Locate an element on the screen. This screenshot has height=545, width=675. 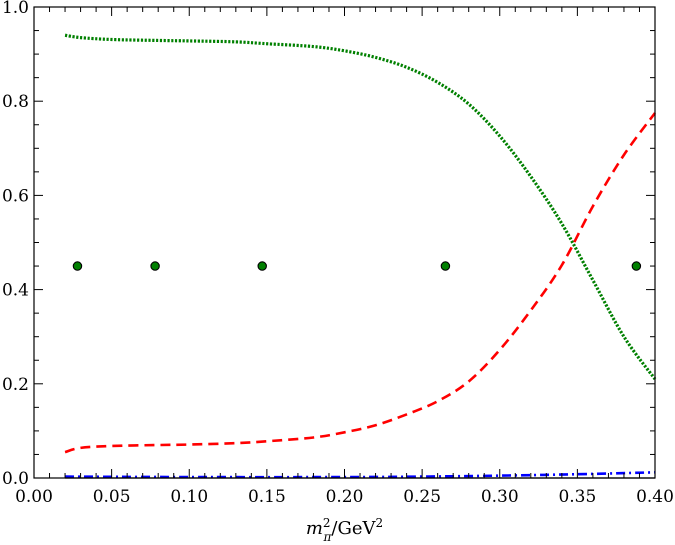
x-axis-label-sup: 2 is located at coordinates (327, 523).